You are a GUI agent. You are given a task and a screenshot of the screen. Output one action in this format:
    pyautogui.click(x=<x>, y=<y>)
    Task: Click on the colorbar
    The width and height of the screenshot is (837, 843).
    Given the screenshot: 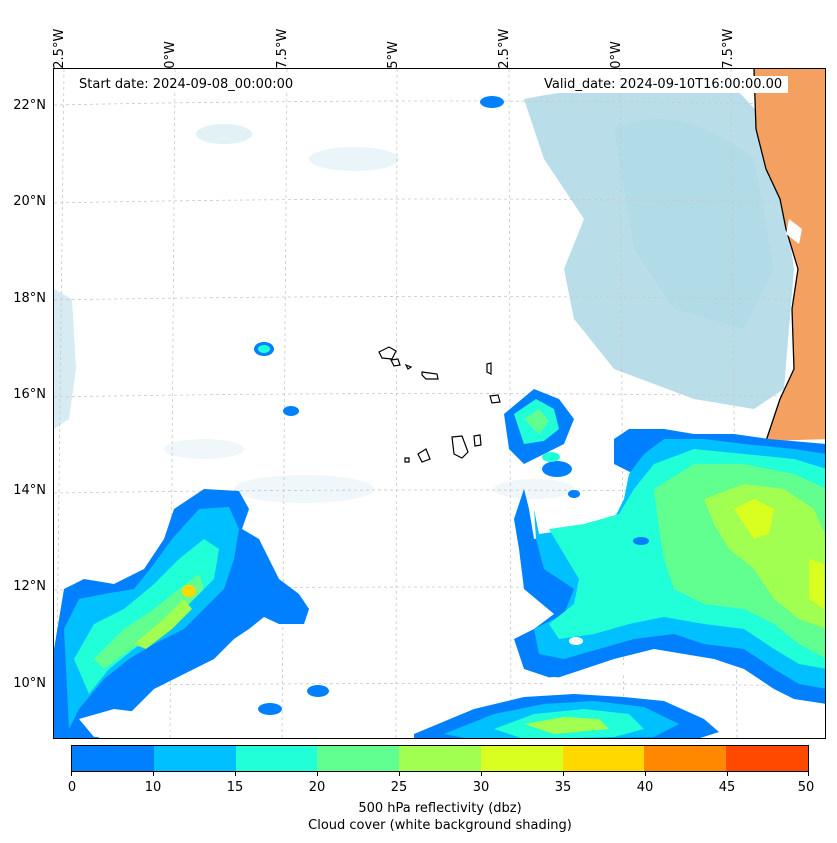 What is the action you would take?
    pyautogui.click(x=440, y=758)
    